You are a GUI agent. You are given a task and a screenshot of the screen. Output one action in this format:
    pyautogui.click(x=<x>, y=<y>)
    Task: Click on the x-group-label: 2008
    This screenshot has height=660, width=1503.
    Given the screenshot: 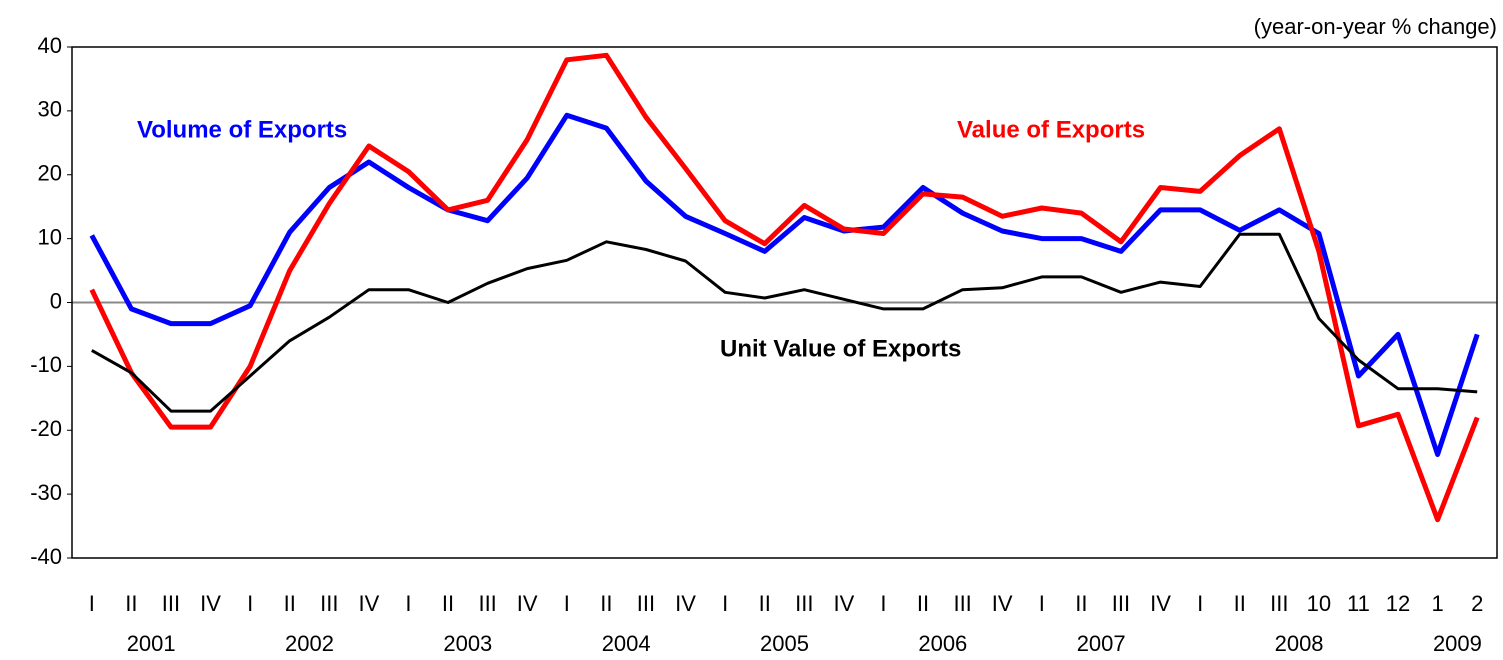 What is the action you would take?
    pyautogui.click(x=1299, y=643)
    